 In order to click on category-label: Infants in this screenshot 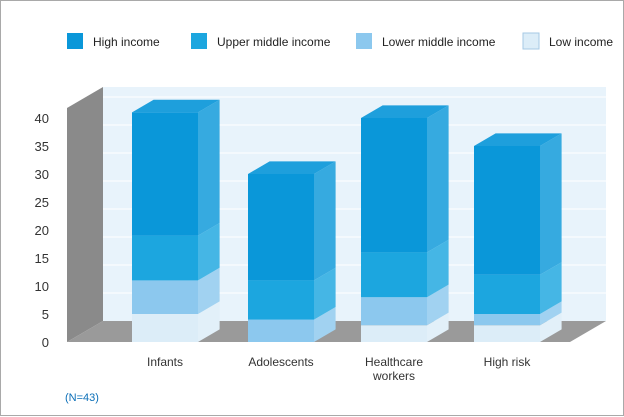, I will do `click(165, 362)`.